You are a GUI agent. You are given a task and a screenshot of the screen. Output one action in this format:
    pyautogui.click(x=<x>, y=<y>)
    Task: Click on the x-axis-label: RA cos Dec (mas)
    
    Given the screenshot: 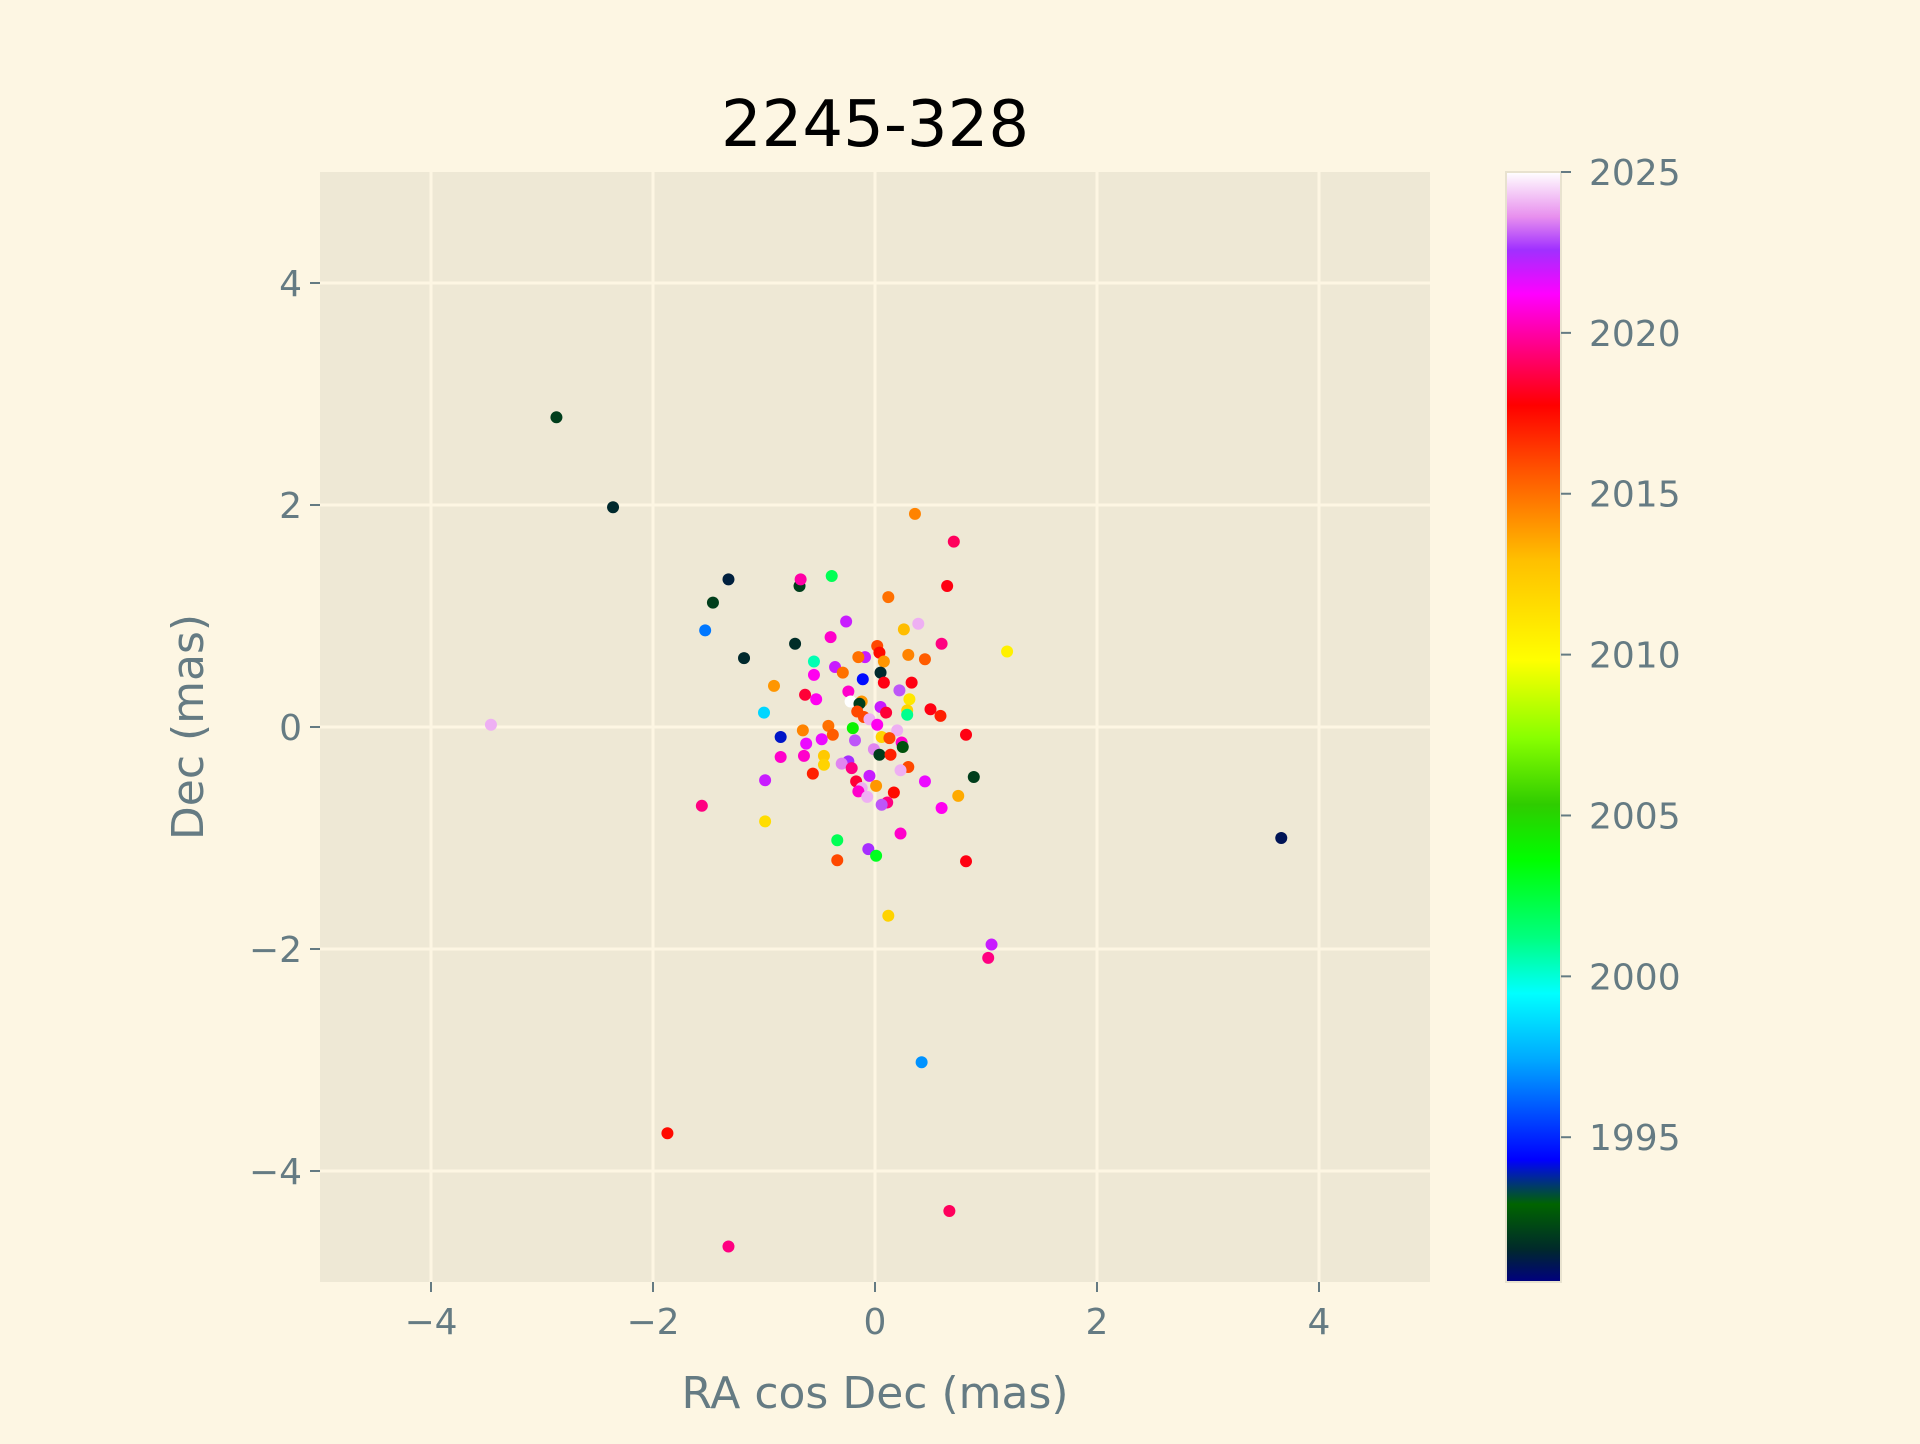 What is the action you would take?
    pyautogui.click(x=874, y=1393)
    